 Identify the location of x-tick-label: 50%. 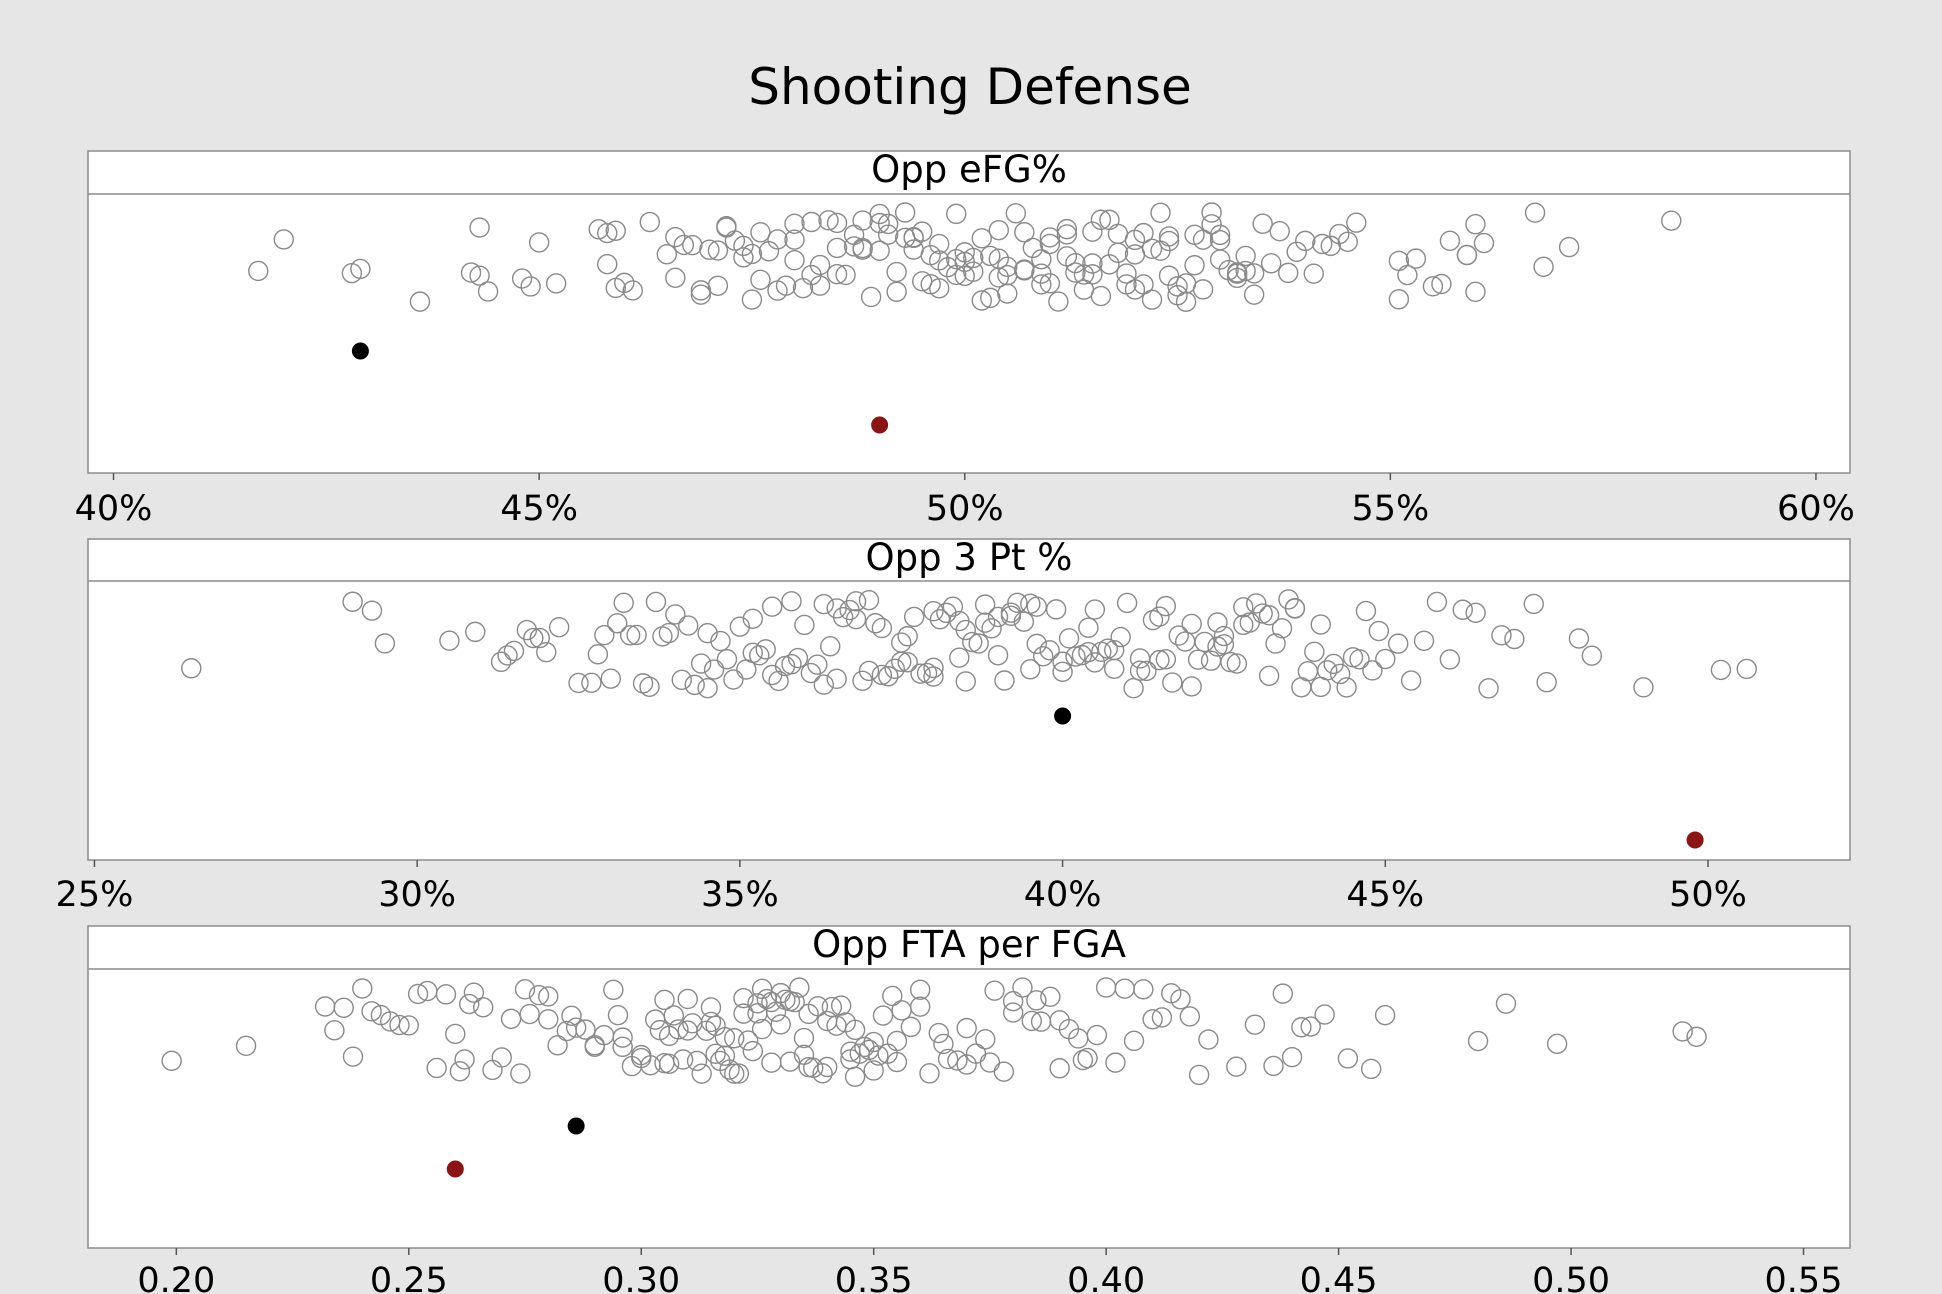
(1708, 895).